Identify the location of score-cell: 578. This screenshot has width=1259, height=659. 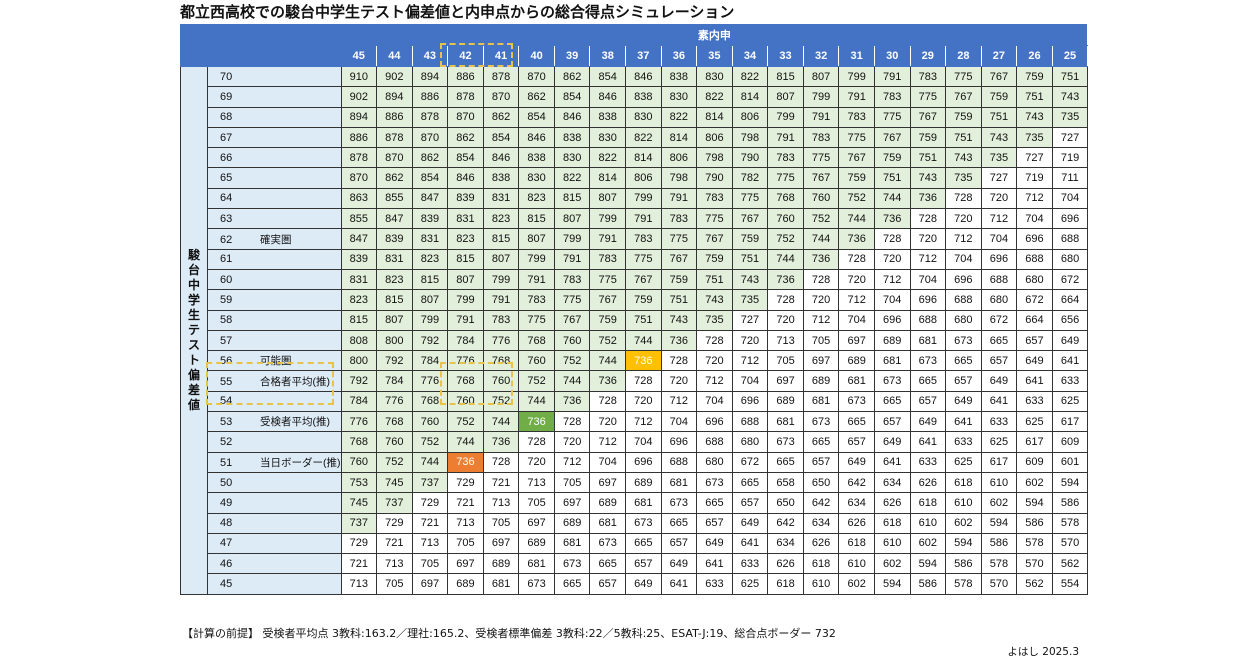
(1034, 543).